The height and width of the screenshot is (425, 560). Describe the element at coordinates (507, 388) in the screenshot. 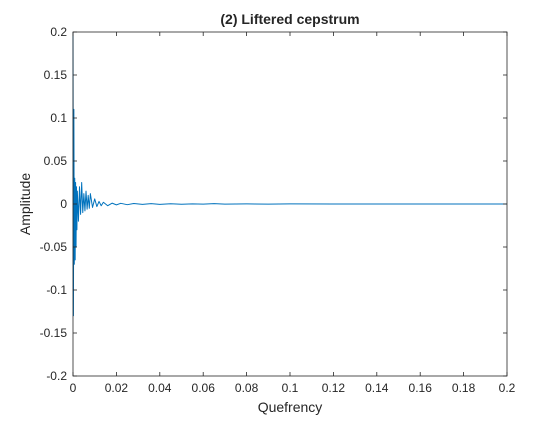

I see `x-tick-label: 0.2` at that location.